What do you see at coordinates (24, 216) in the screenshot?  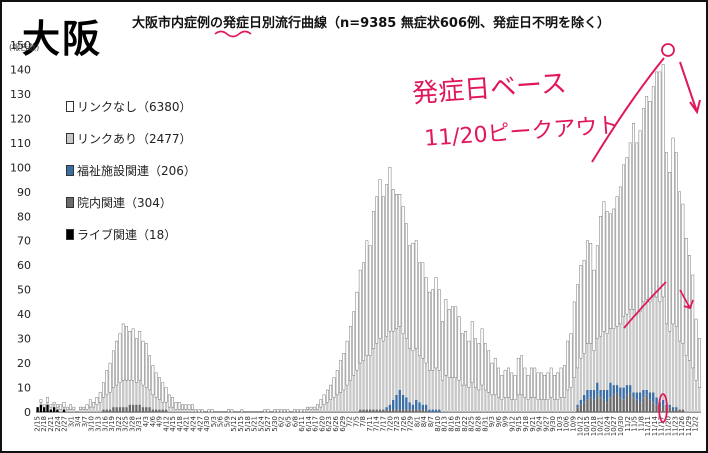 I see `y-tick-label: 80` at bounding box center [24, 216].